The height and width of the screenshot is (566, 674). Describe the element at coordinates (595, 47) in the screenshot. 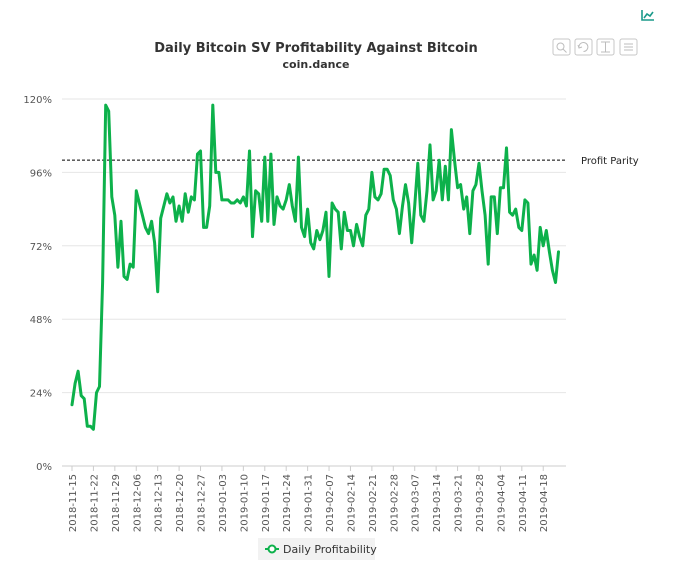

I see `toolbox` at that location.